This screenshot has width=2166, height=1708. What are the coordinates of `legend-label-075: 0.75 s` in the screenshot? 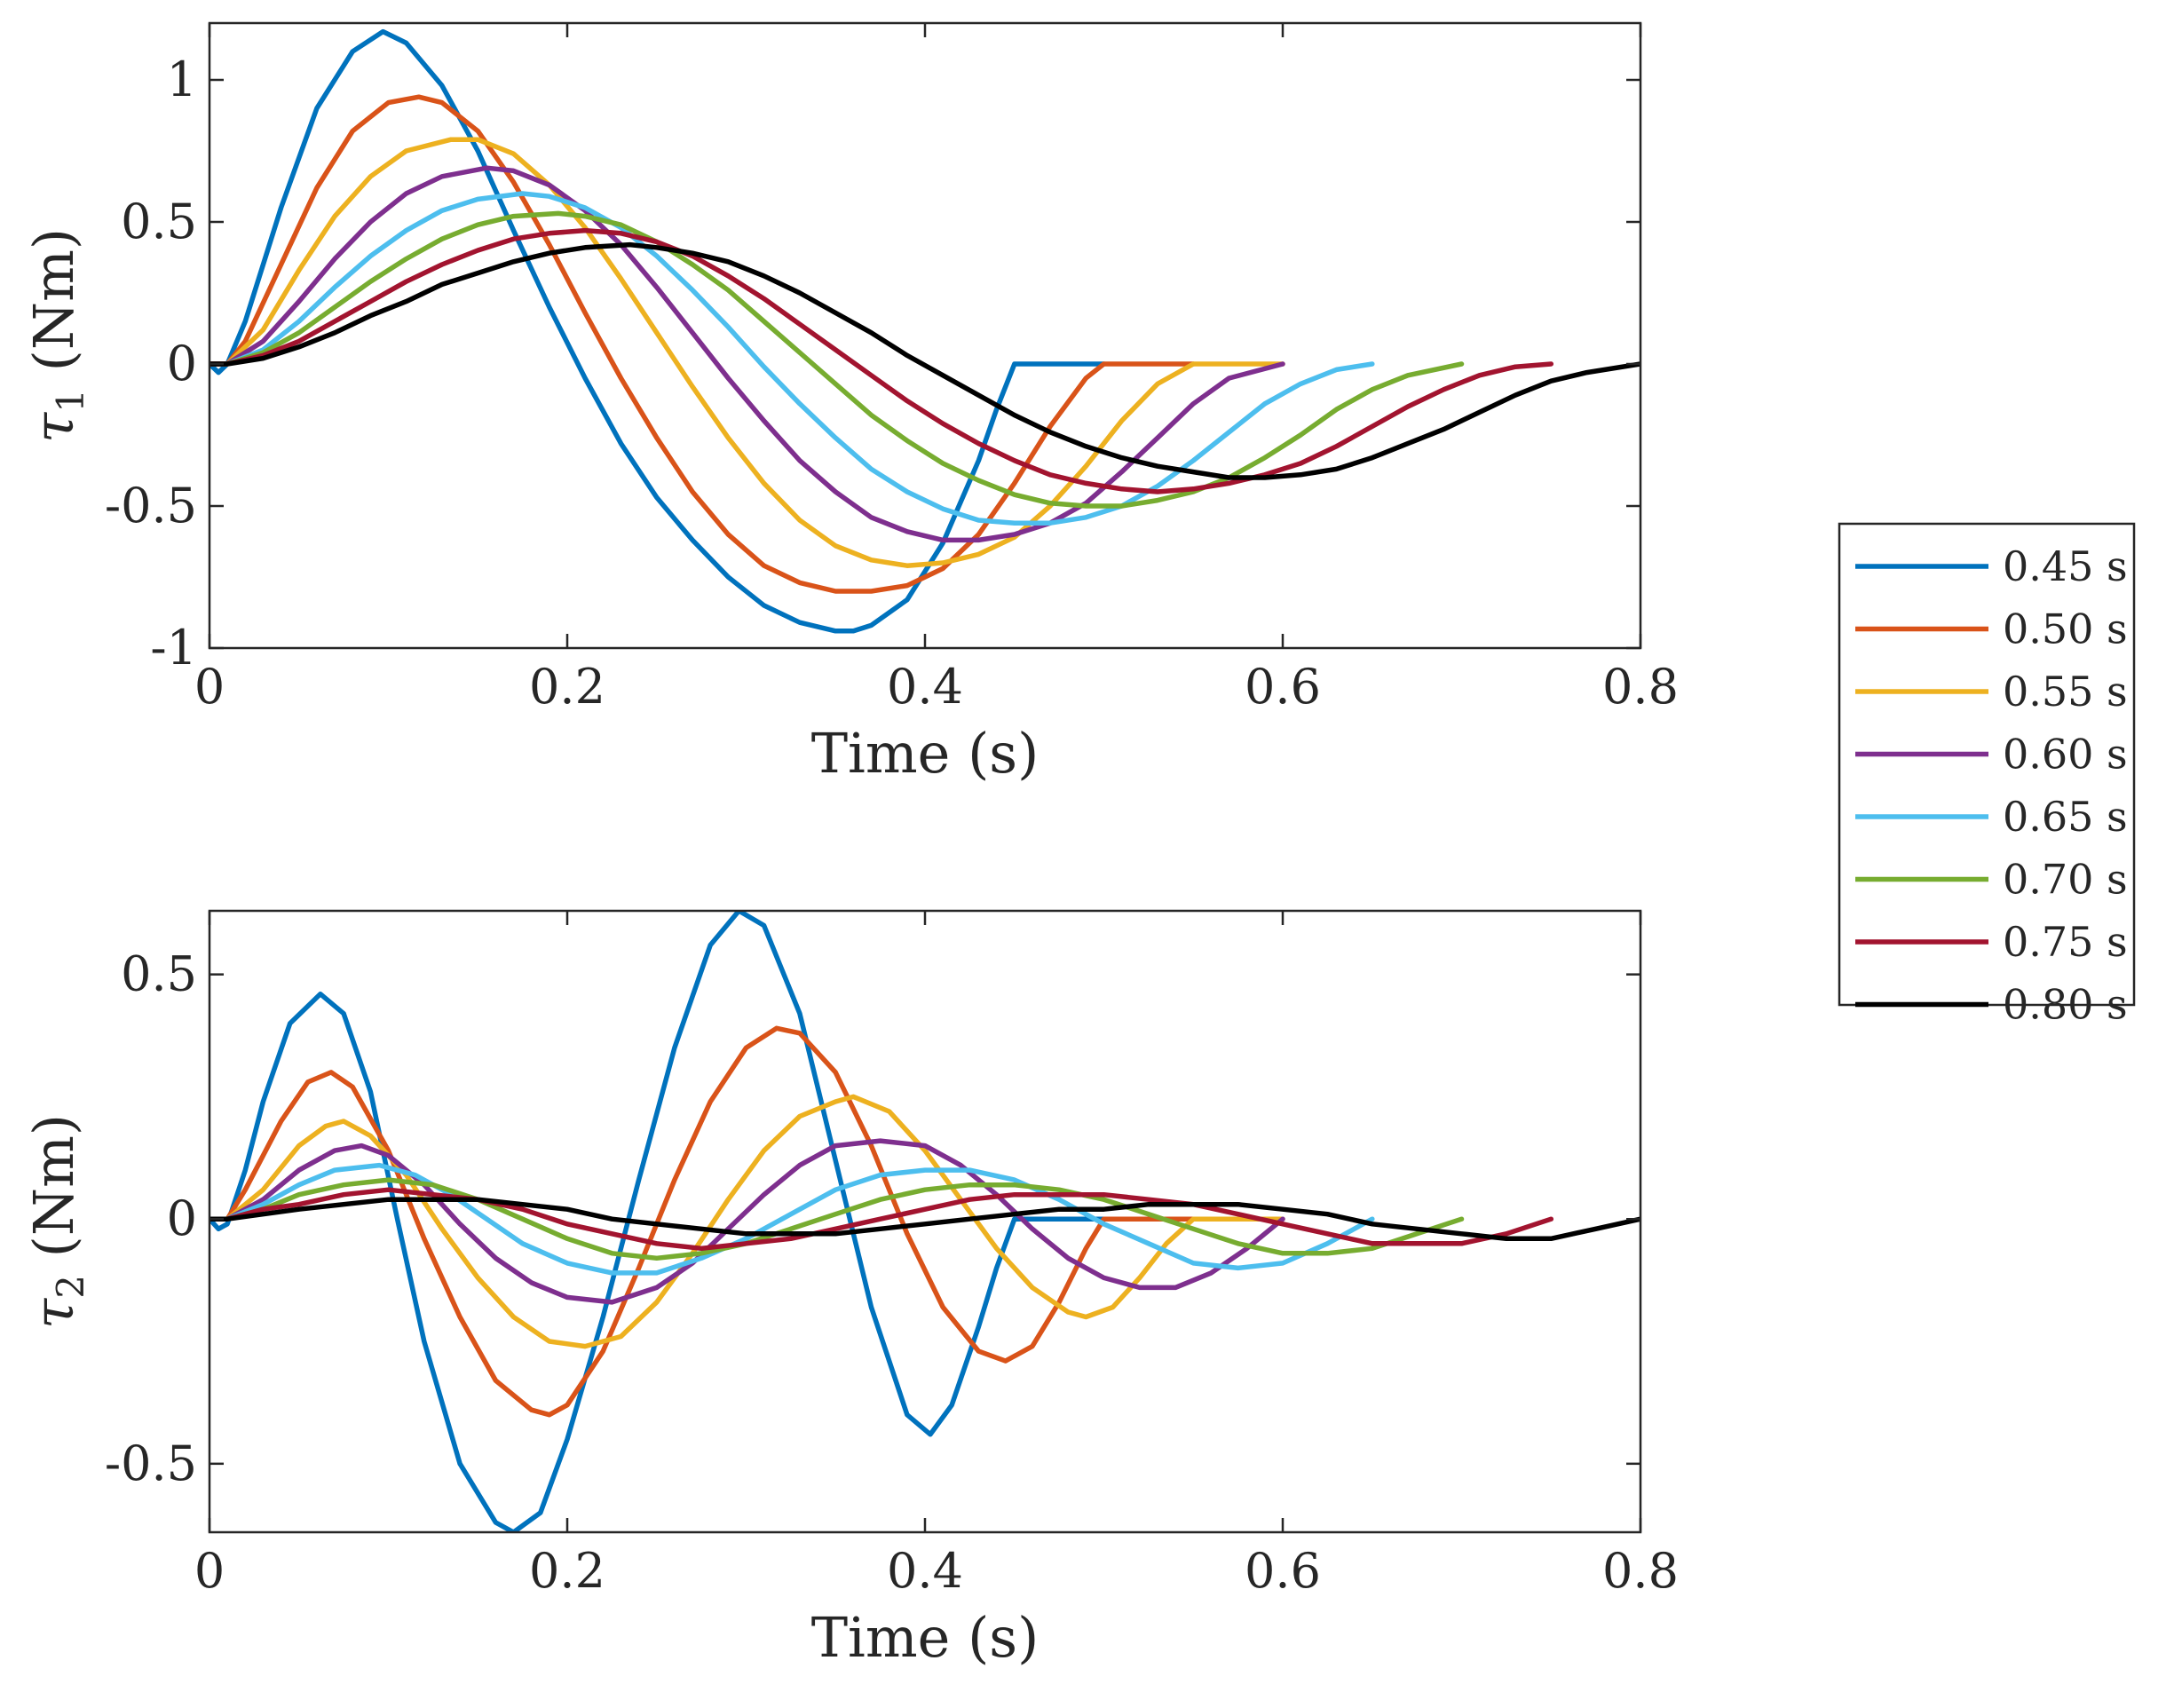 It's located at (2065, 942).